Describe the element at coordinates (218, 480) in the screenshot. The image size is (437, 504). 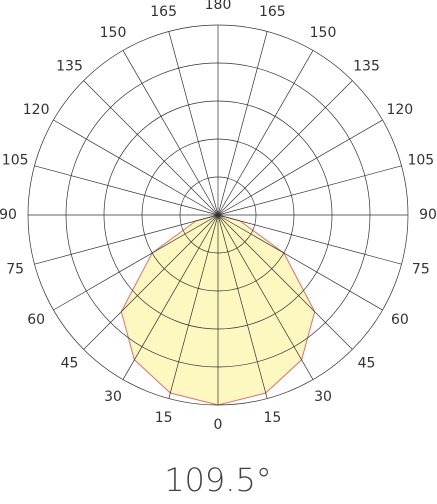
I see `caption: 109.5°` at that location.